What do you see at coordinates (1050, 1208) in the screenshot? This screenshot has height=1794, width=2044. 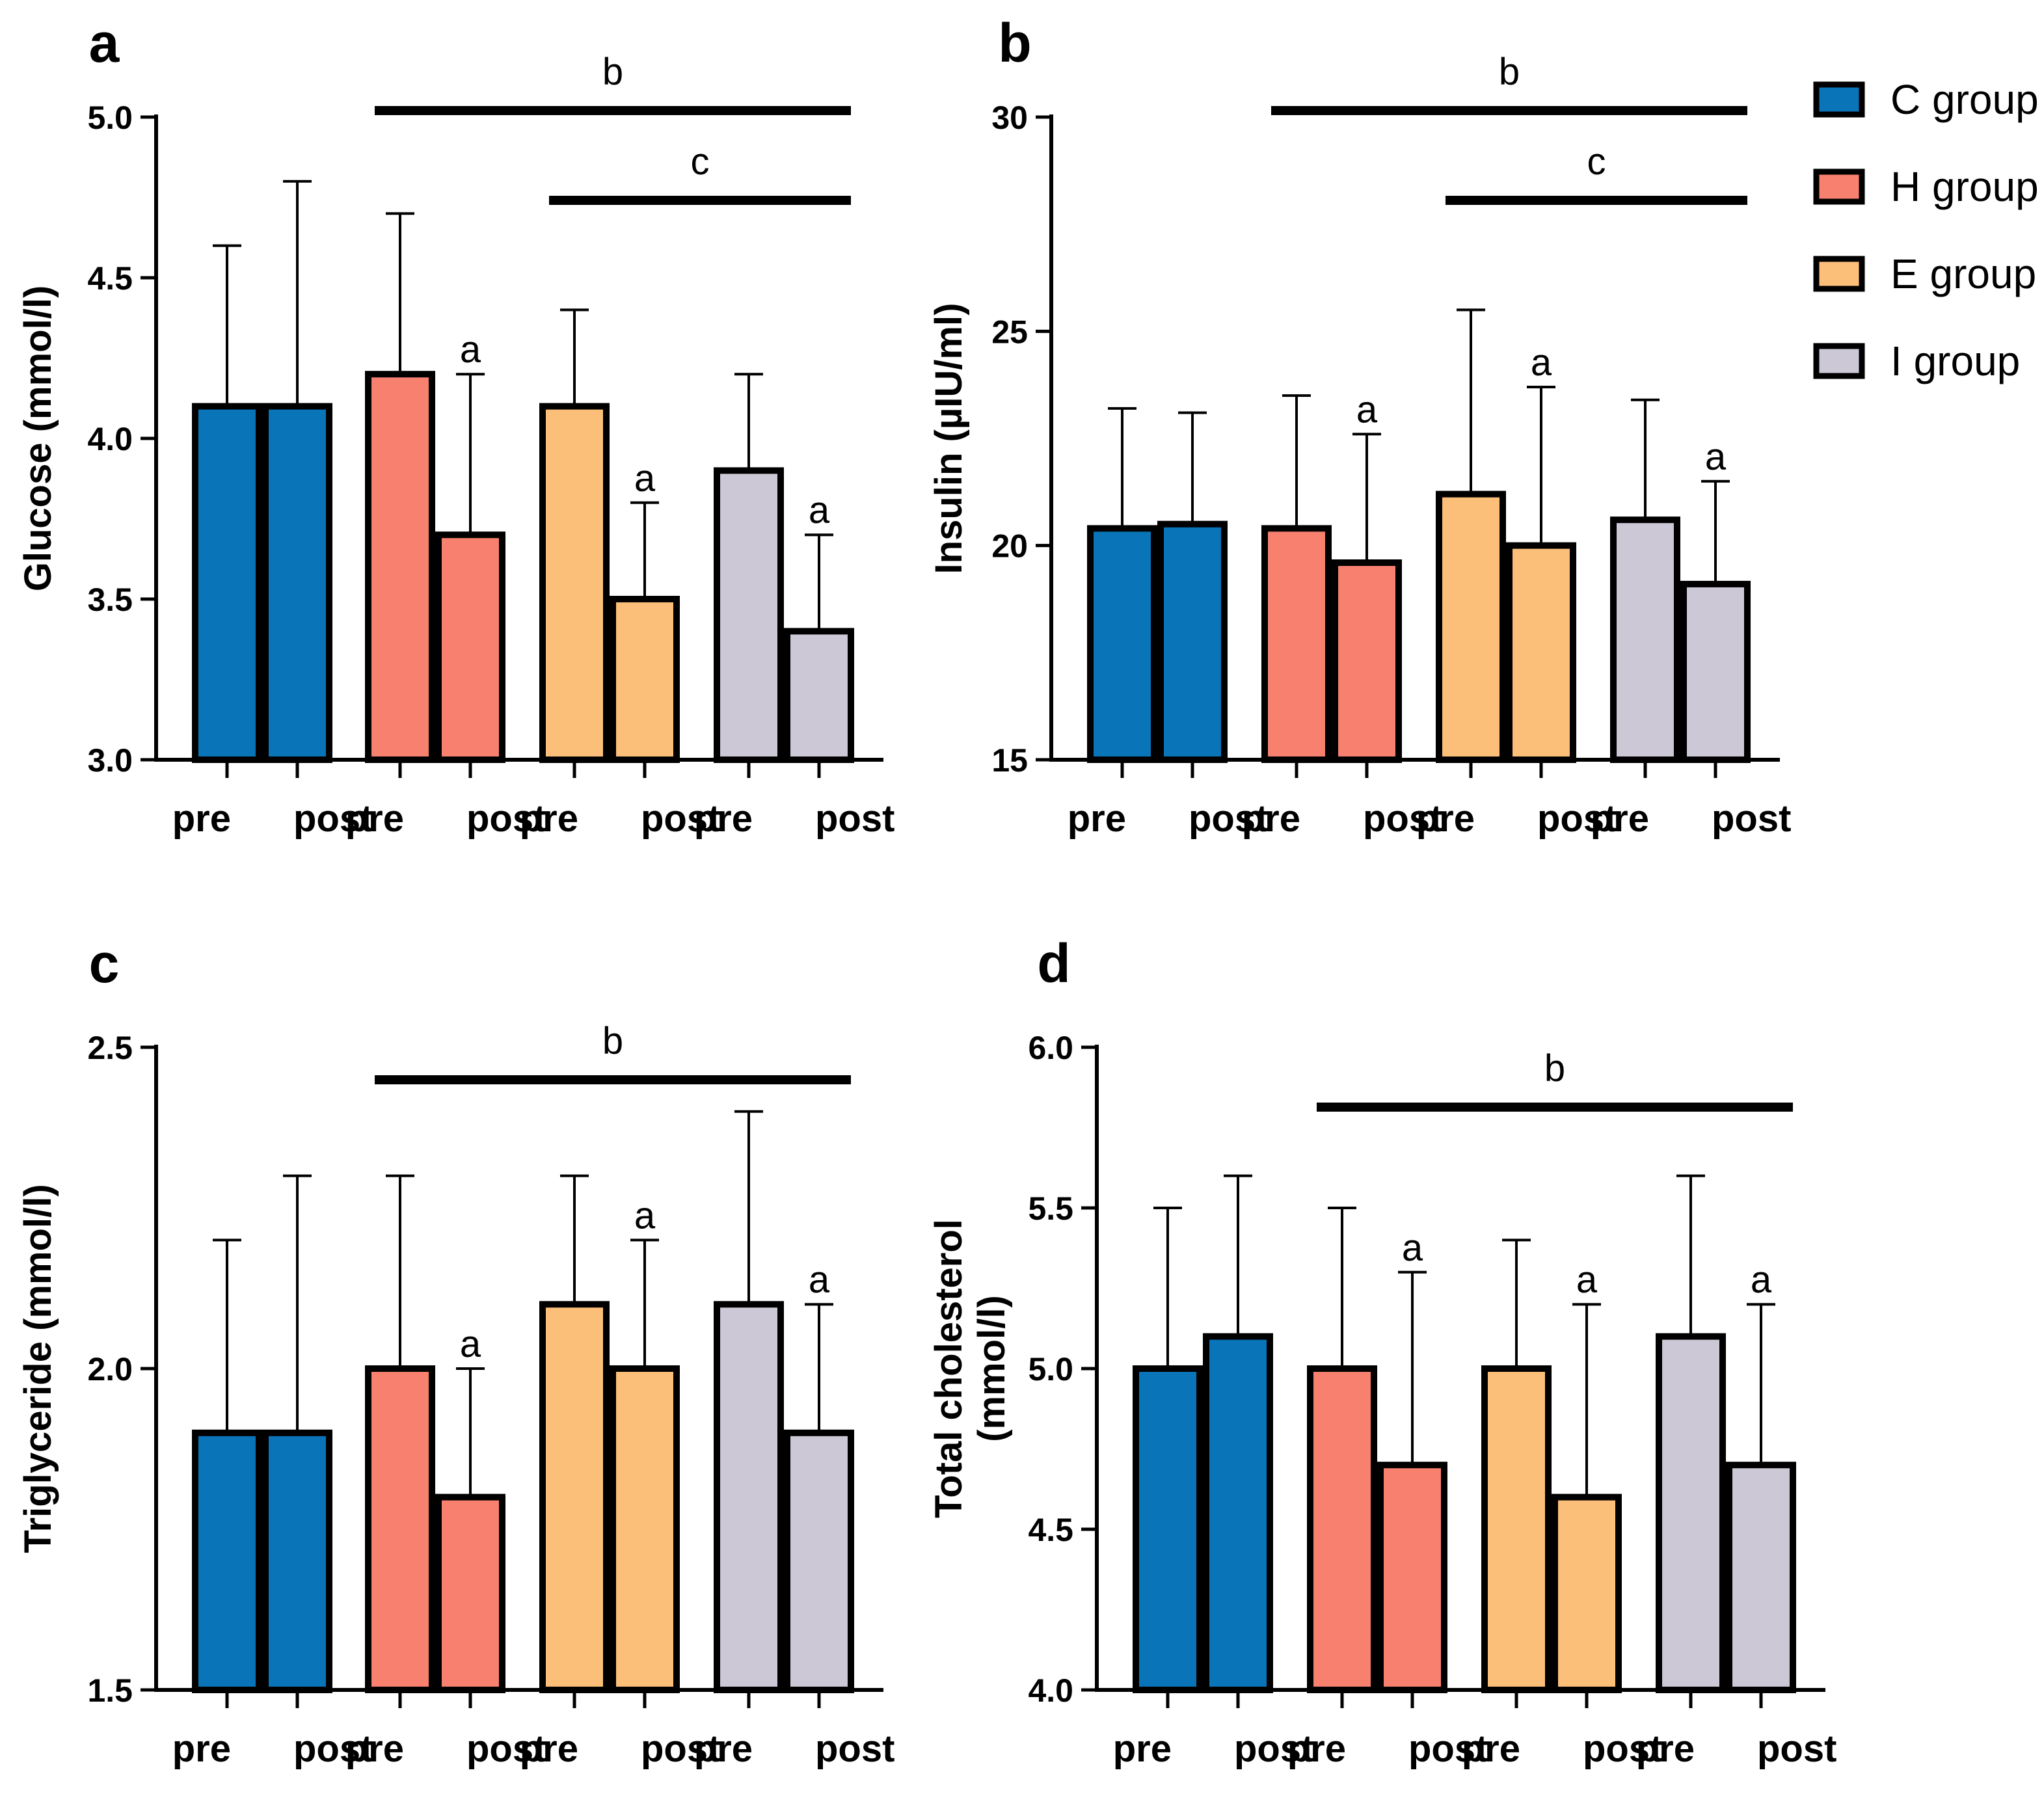 I see `y-tick-label: 5.5` at bounding box center [1050, 1208].